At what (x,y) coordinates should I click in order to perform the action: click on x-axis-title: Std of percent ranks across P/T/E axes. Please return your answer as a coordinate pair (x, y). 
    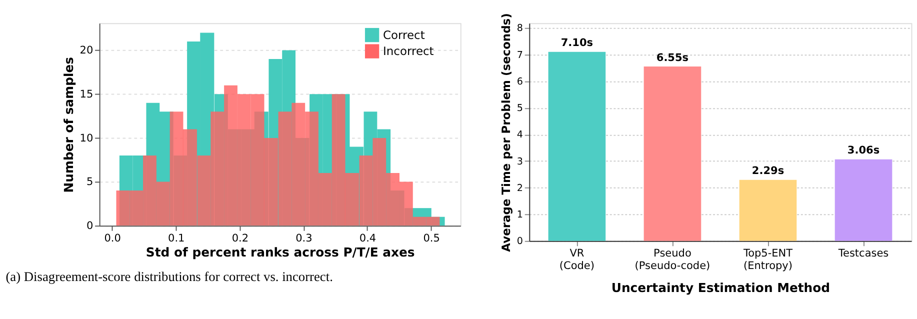
    Looking at the image, I should click on (280, 252).